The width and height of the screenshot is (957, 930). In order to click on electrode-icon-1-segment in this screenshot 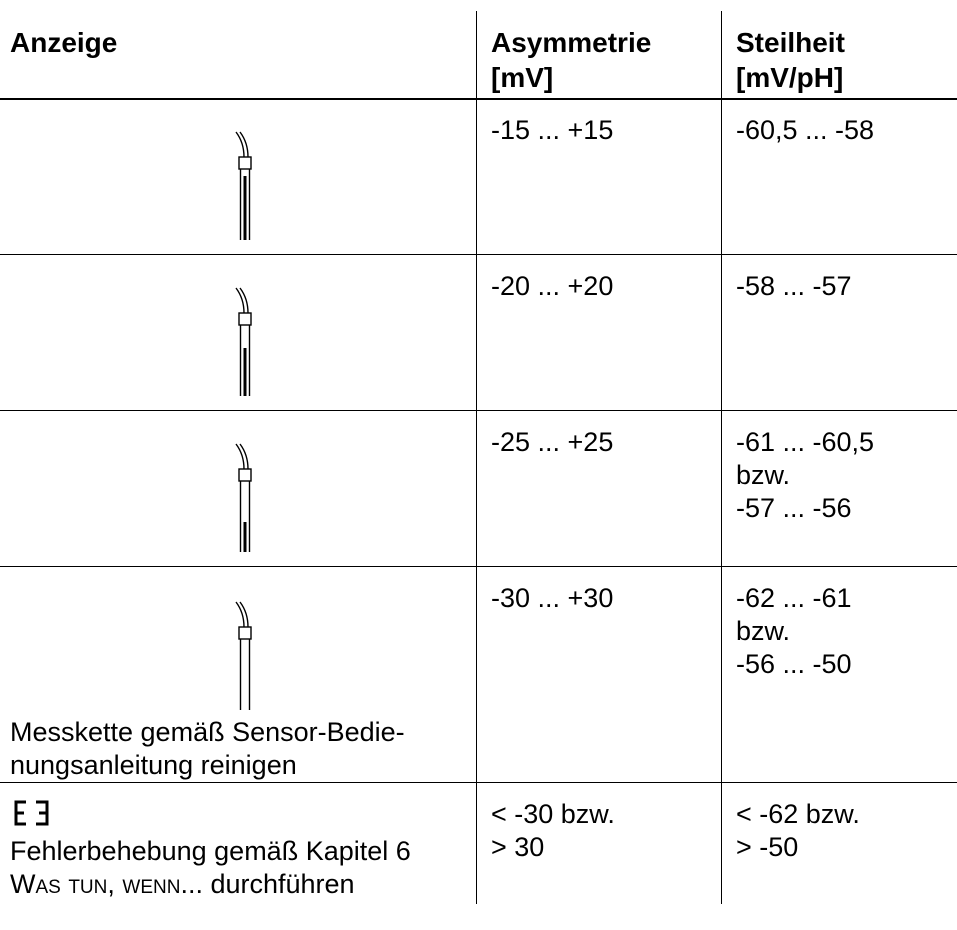, I will do `click(243, 655)`.